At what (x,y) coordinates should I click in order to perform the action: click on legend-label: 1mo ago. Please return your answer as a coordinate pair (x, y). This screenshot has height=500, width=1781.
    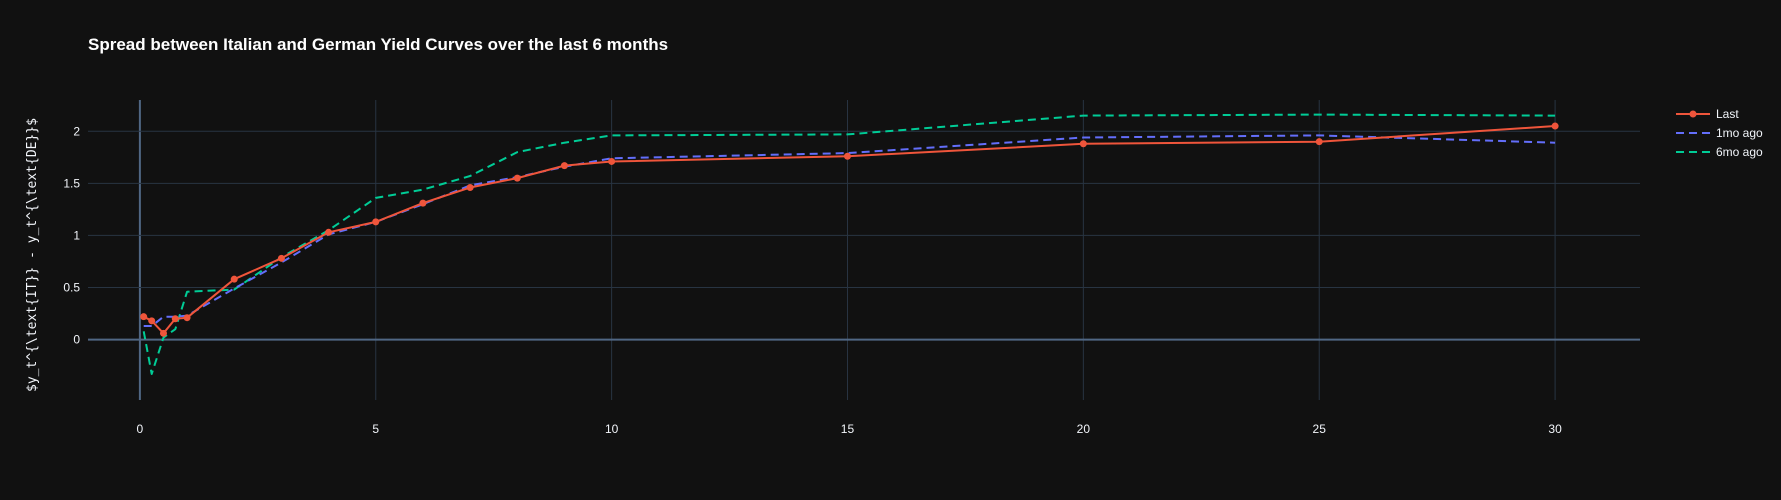
    Looking at the image, I should click on (1739, 133).